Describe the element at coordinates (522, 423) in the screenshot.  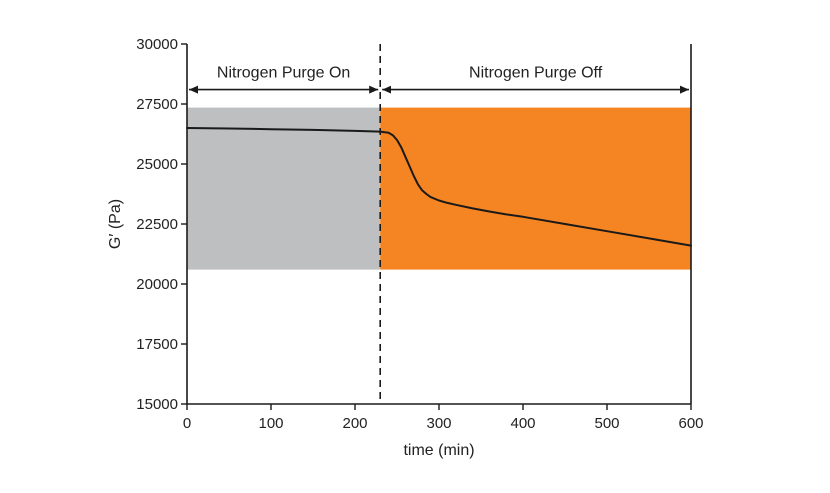
I see `x-tick-label: 400` at that location.